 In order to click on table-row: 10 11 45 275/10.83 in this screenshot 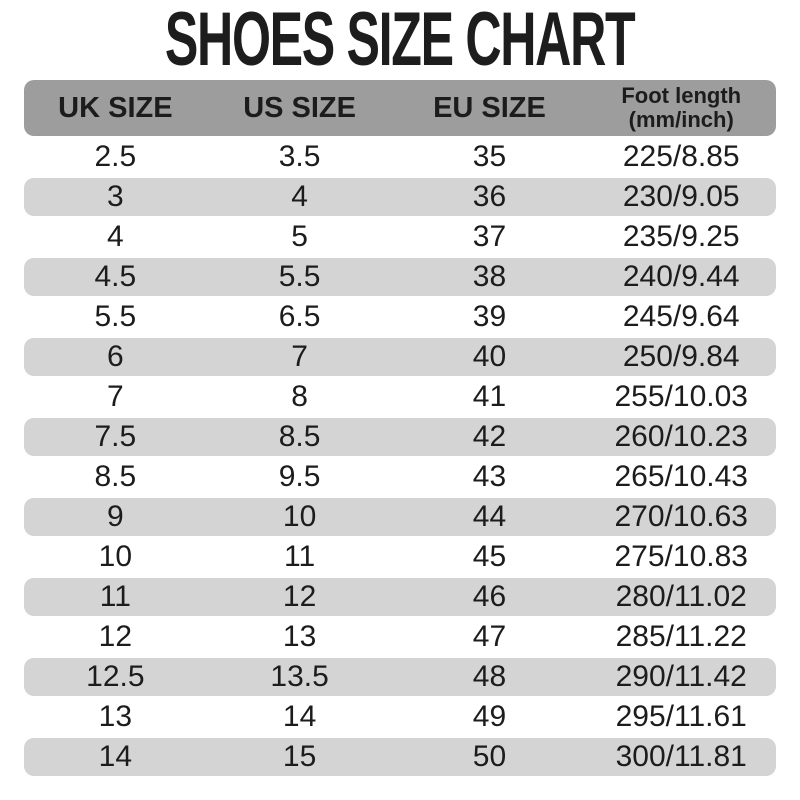, I will do `click(400, 557)`.